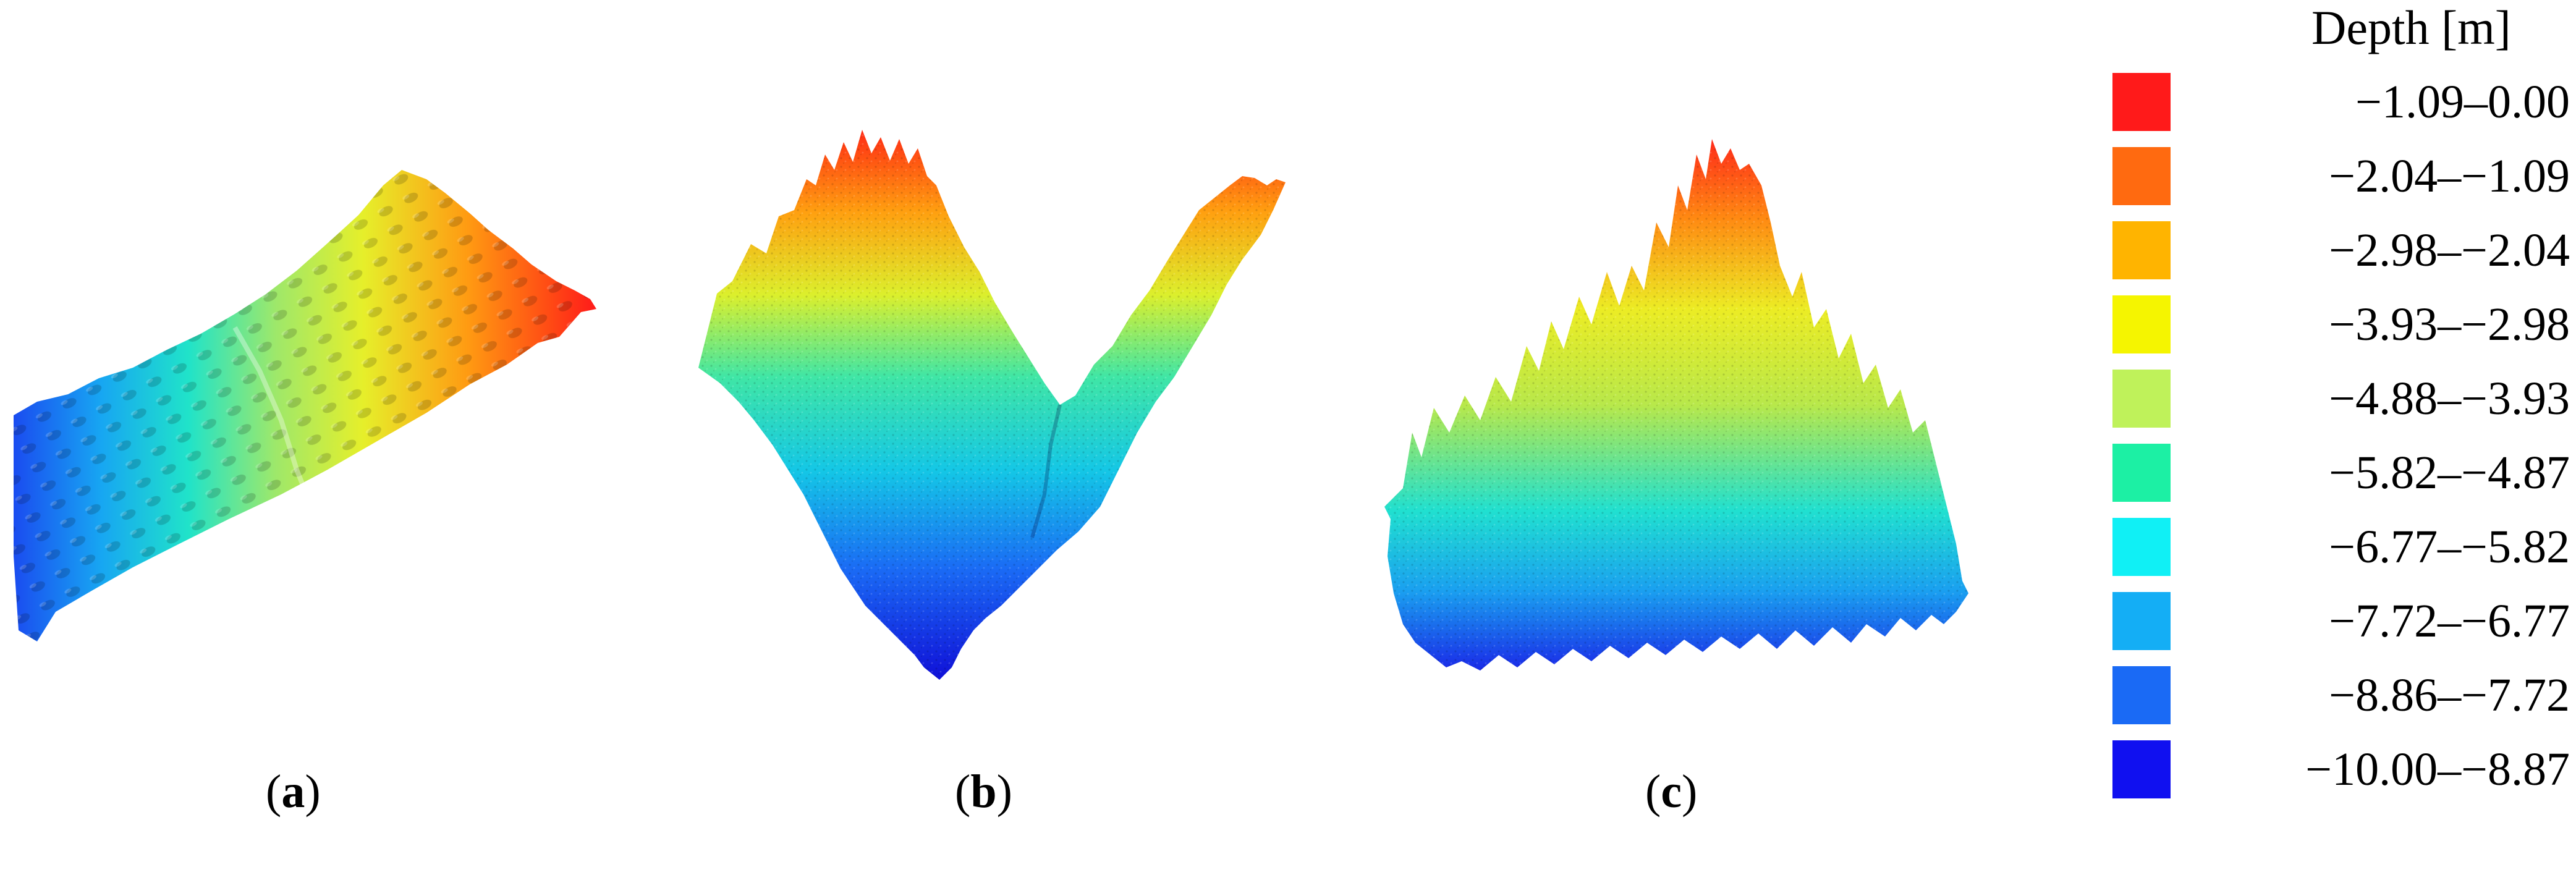 This screenshot has width=2576, height=880. I want to click on legend-label: −1.09–0.00, so click(2462, 102).